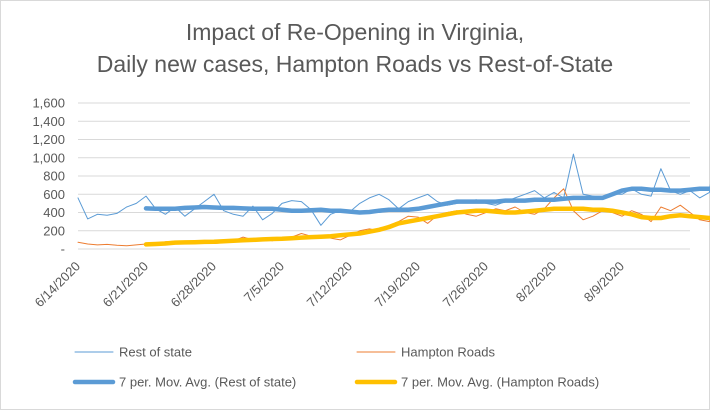 This screenshot has height=410, width=710. I want to click on x-tick-label-0: 6/14/2020, so click(58, 285).